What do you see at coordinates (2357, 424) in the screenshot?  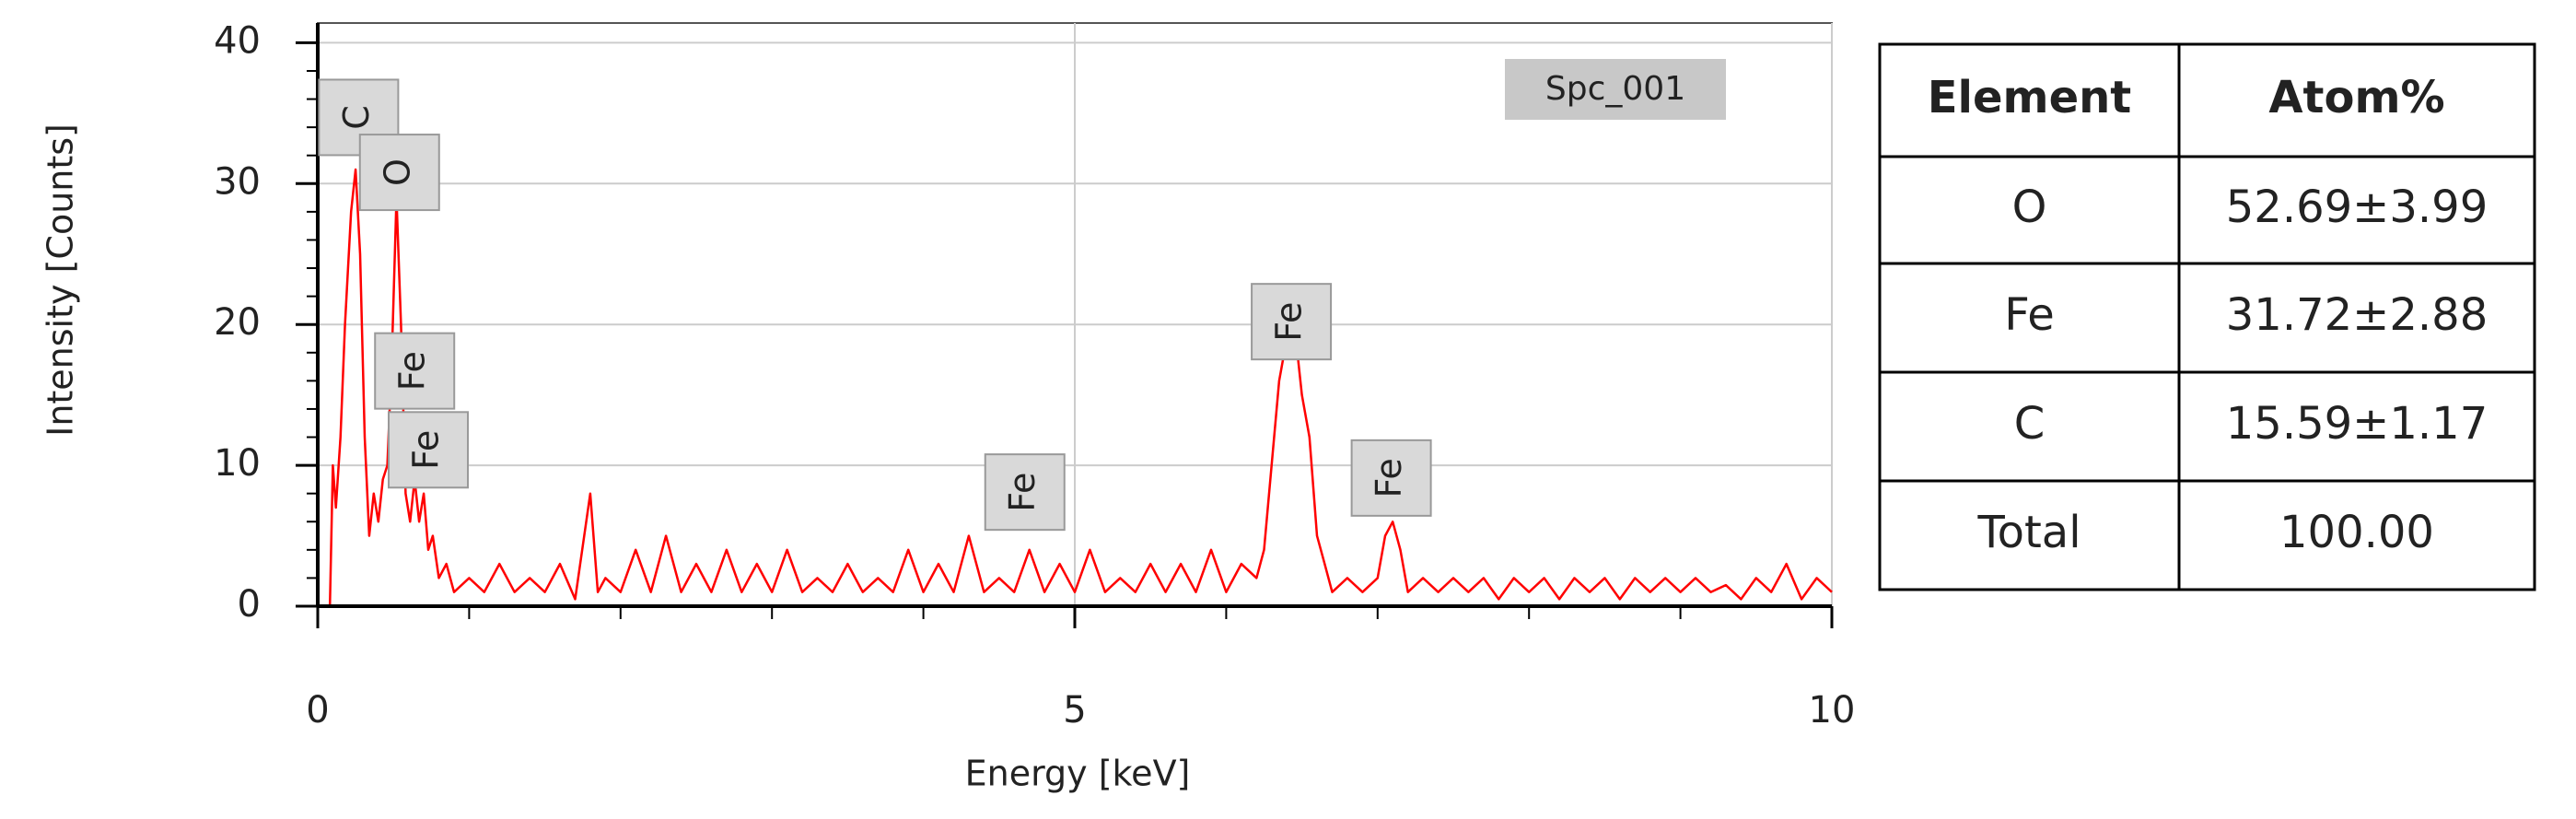 I see `table-cell: 15.59±1.17` at bounding box center [2357, 424].